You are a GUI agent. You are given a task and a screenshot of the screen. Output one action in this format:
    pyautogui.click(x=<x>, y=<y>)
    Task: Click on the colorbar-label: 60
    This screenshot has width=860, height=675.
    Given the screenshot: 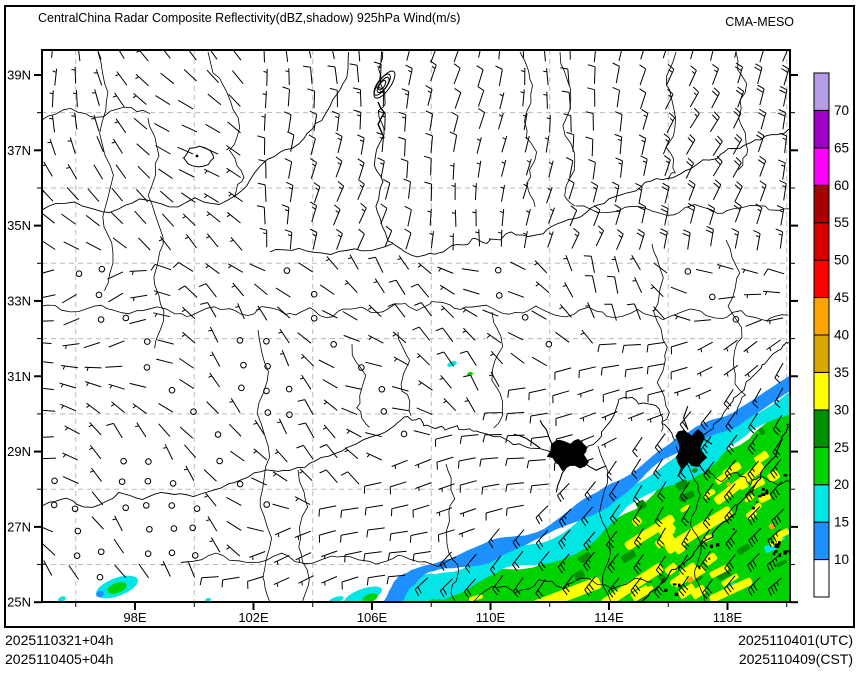 What is the action you would take?
    pyautogui.click(x=841, y=185)
    